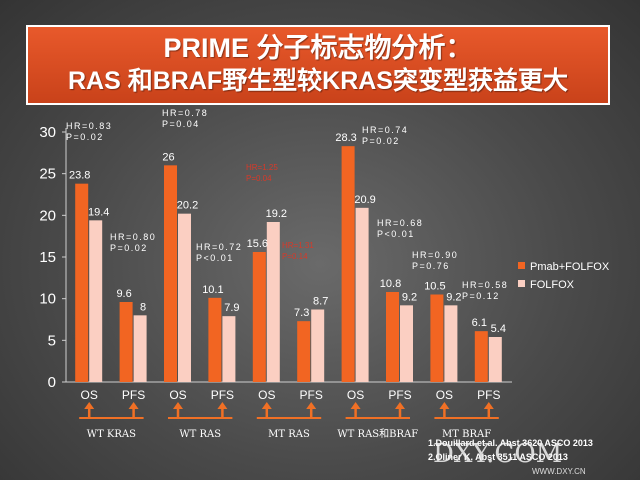 This screenshot has height=480, width=640. What do you see at coordinates (168, 157) in the screenshot?
I see `value-label-pmab: 26` at bounding box center [168, 157].